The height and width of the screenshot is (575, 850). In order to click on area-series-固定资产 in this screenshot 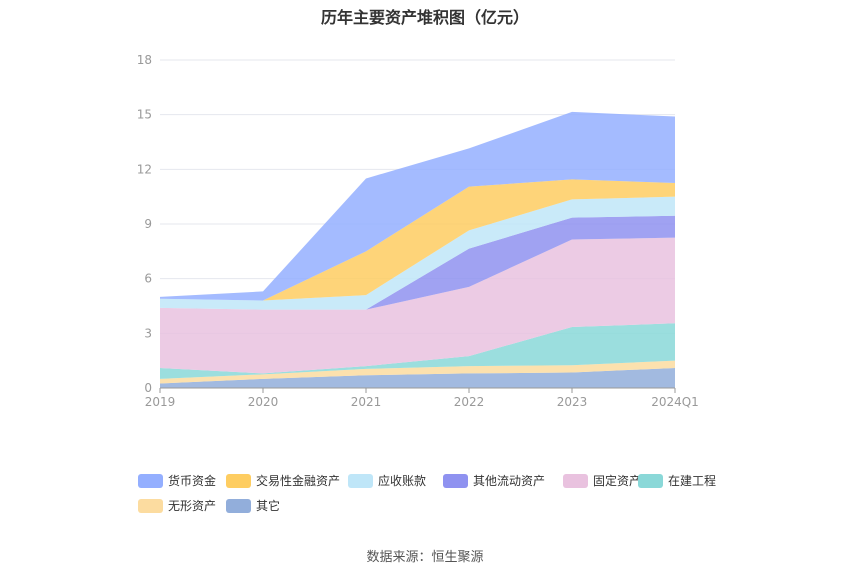, I will do `click(417, 305)`.